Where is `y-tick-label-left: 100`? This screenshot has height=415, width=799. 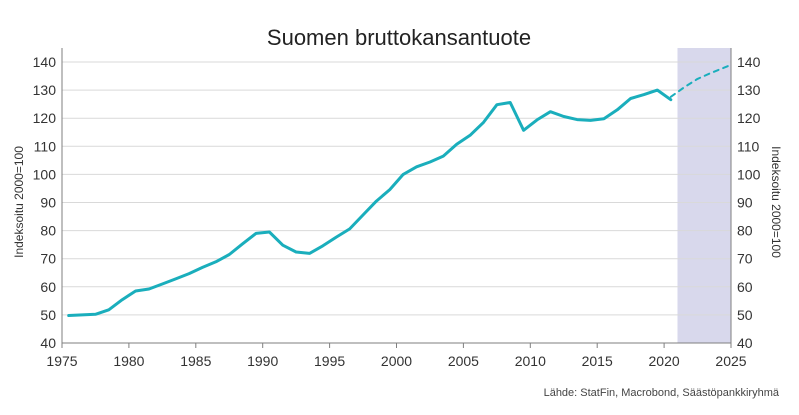
y-tick-label-left: 100 is located at coordinates (45, 174).